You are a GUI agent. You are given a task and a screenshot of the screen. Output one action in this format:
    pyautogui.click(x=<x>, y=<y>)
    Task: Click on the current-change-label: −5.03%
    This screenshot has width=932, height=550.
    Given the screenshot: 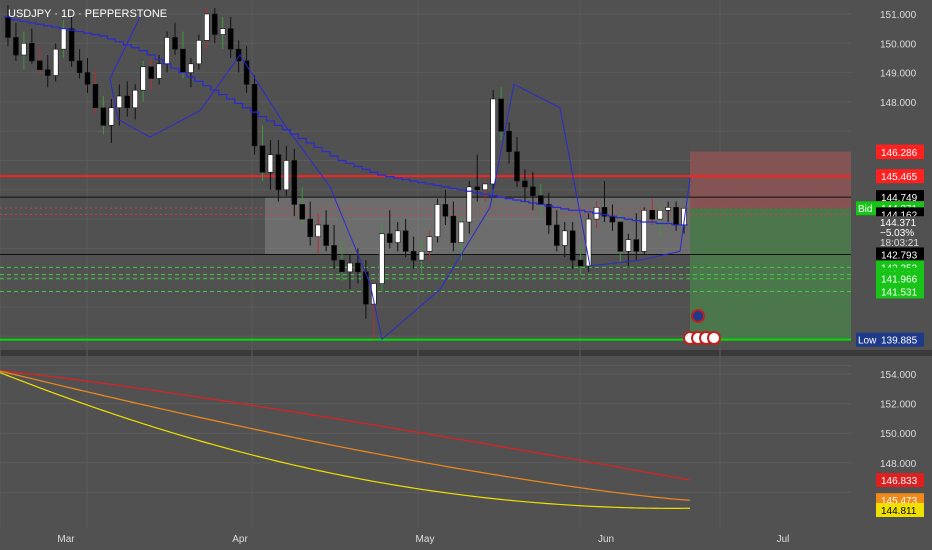 What is the action you would take?
    pyautogui.click(x=897, y=233)
    